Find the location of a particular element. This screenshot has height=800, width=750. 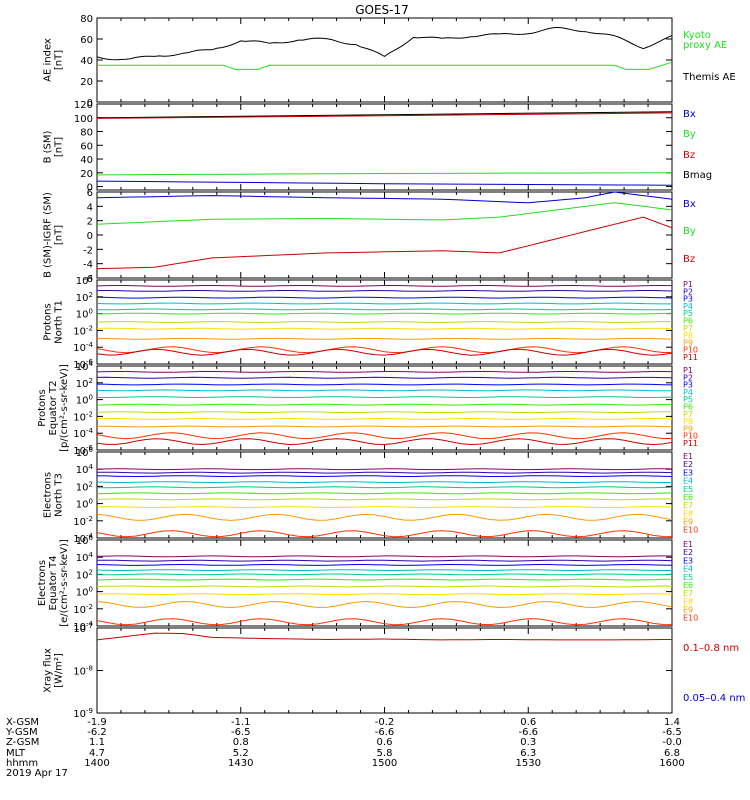

column-value: -0.2 is located at coordinates (385, 722).